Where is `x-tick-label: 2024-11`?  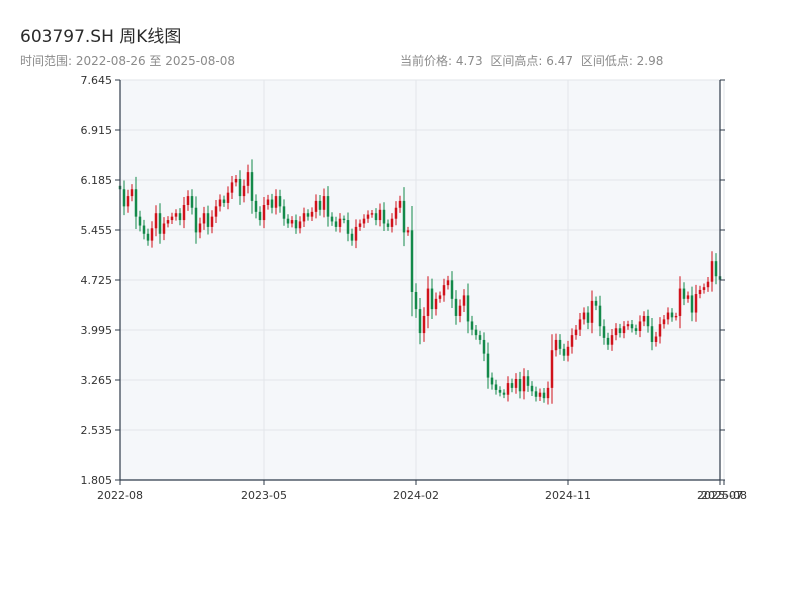
x-tick-label: 2024-11 is located at coordinates (568, 495).